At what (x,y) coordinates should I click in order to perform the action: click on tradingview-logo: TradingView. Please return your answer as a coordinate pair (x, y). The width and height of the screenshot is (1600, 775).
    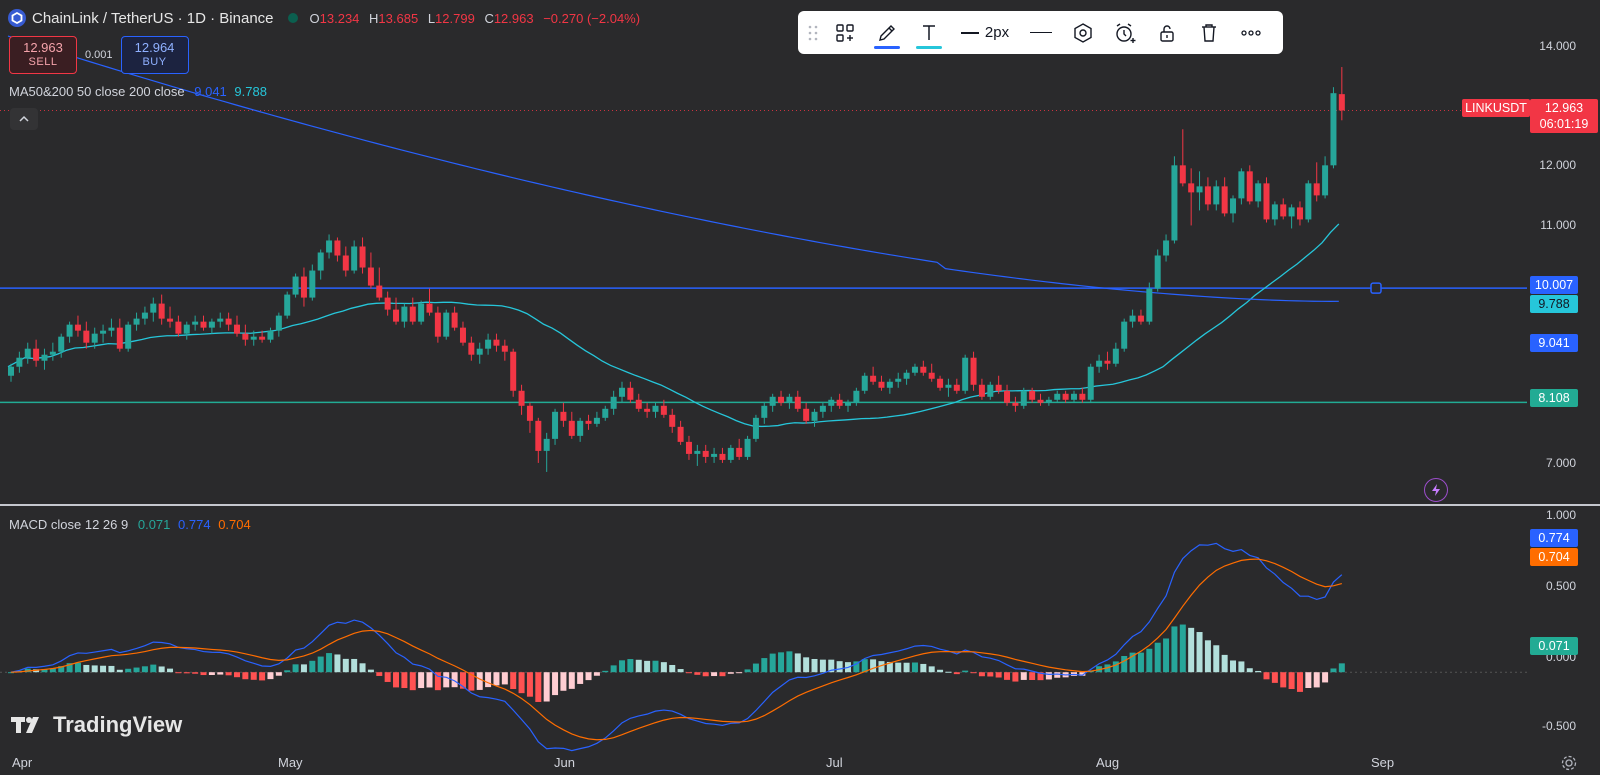
    Looking at the image, I should click on (96, 725).